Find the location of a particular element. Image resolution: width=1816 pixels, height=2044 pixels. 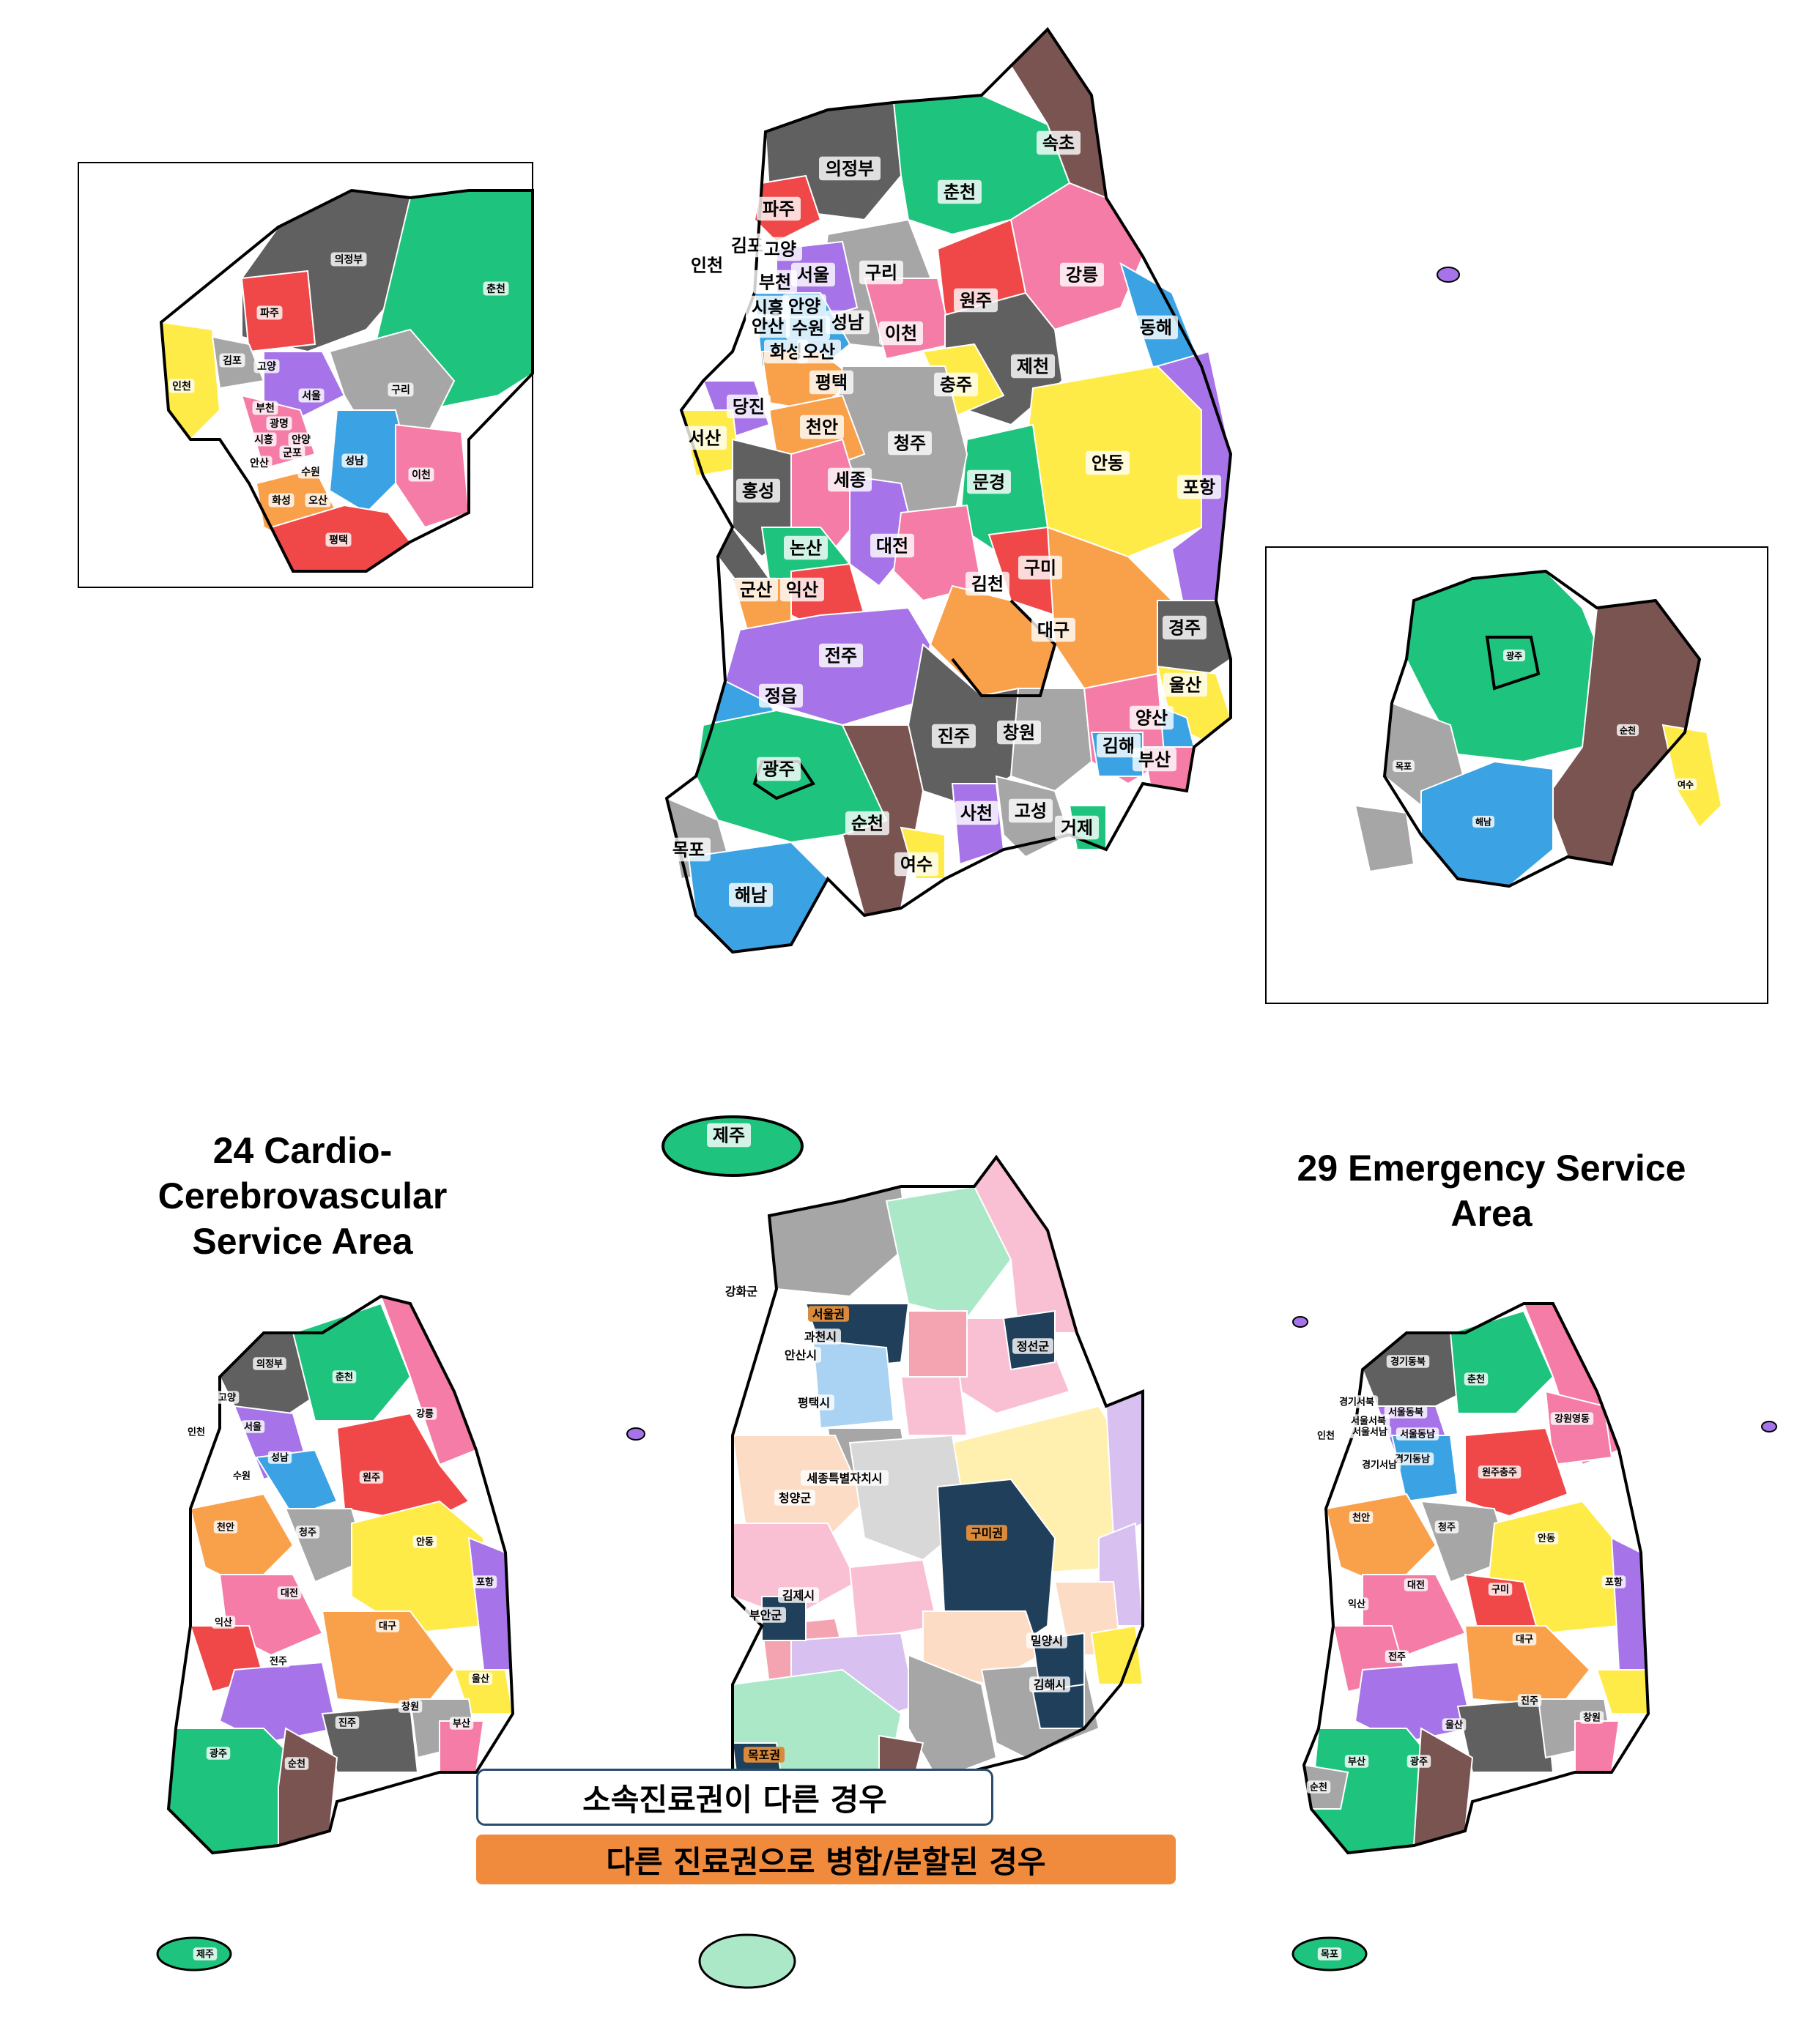

region-label: 서울 is located at coordinates (813, 275).